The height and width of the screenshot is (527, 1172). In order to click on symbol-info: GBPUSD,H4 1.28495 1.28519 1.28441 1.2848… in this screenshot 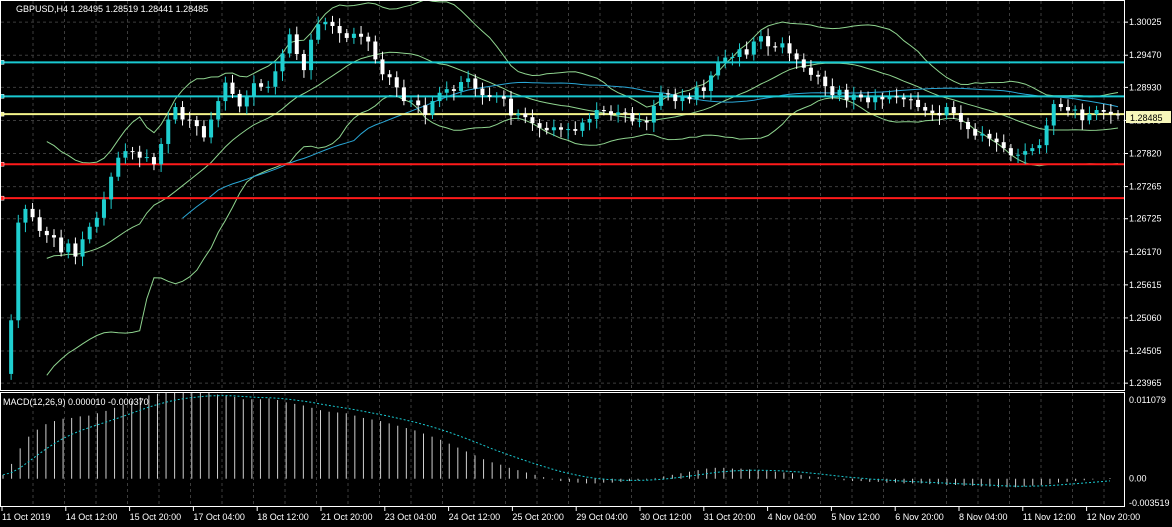, I will do `click(112, 9)`.